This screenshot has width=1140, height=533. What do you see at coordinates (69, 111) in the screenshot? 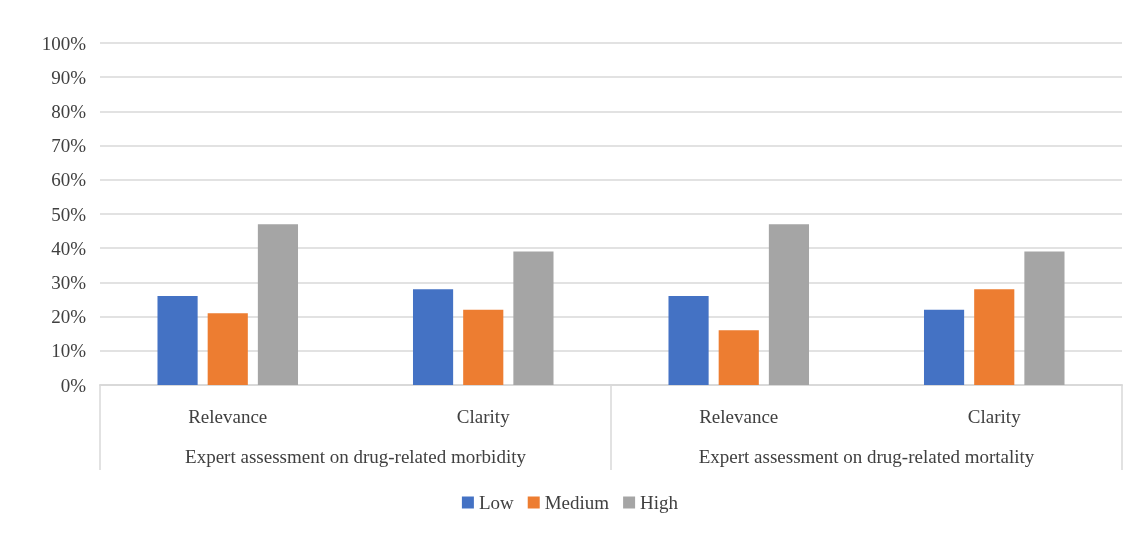
I see `y-tick-label: 80%` at bounding box center [69, 111].